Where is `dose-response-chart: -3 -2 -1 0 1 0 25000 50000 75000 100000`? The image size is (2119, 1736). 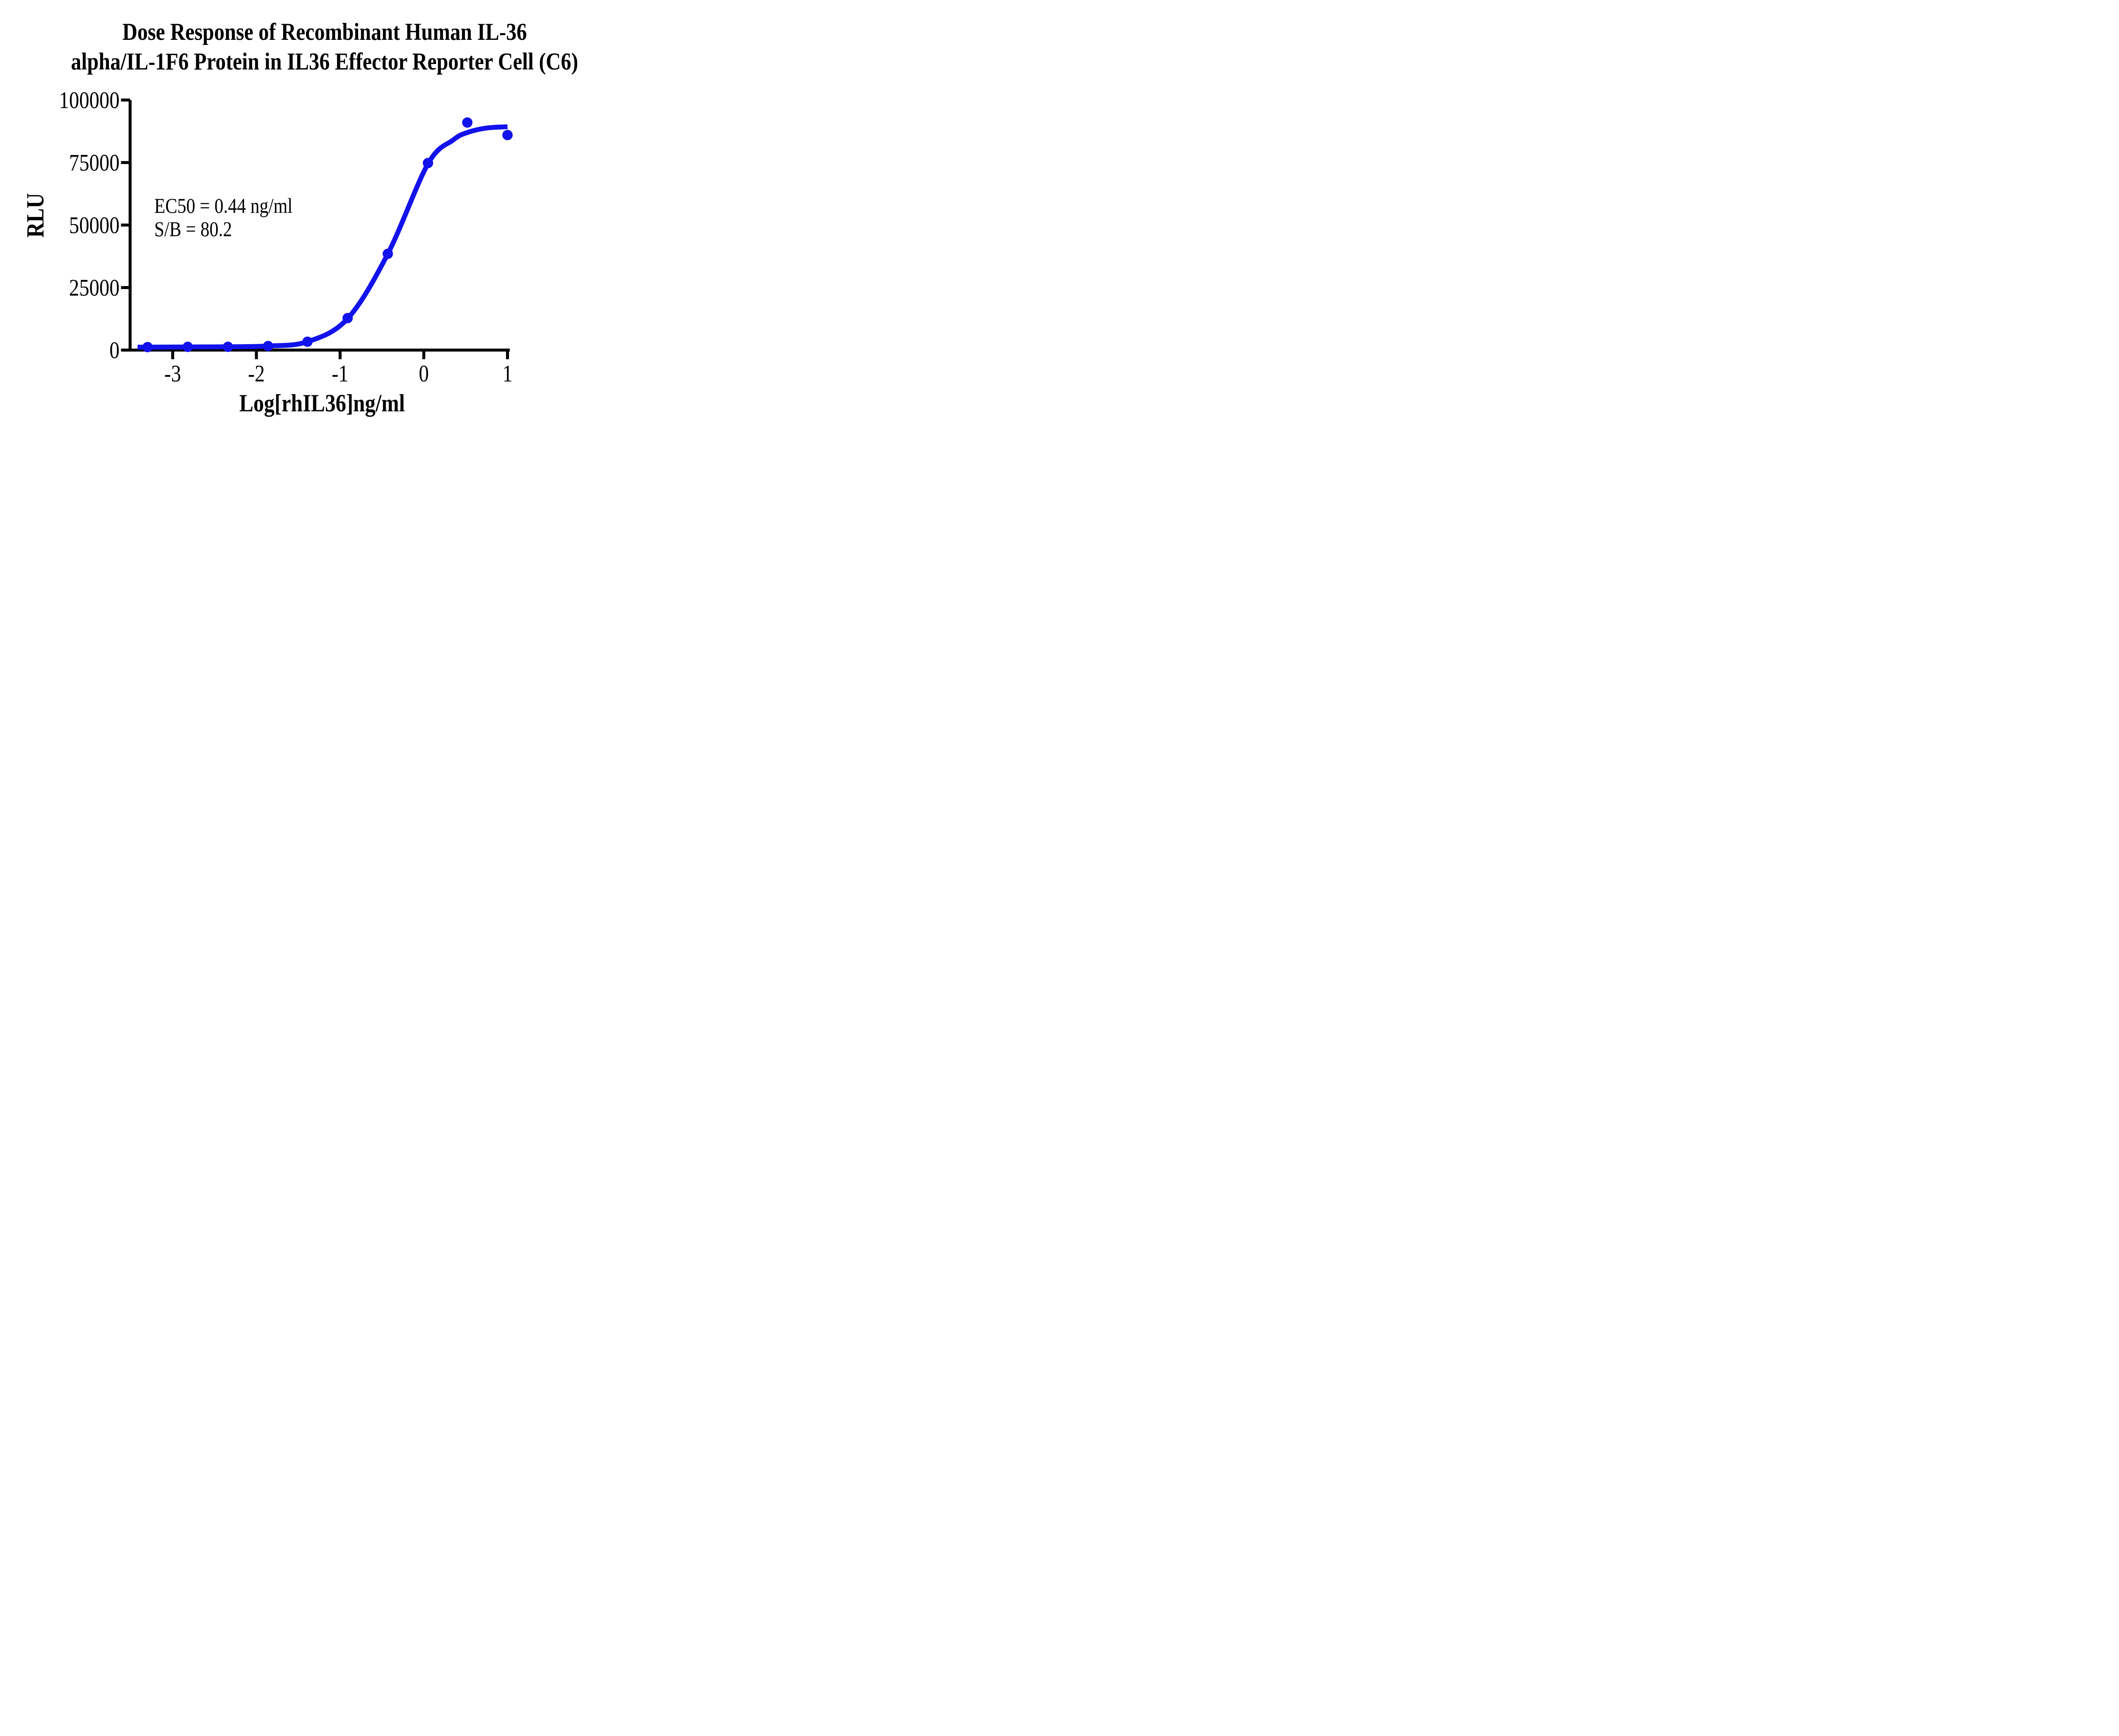
dose-response-chart: -3 -2 -1 0 1 0 25000 50000 75000 100000 is located at coordinates (286, 237).